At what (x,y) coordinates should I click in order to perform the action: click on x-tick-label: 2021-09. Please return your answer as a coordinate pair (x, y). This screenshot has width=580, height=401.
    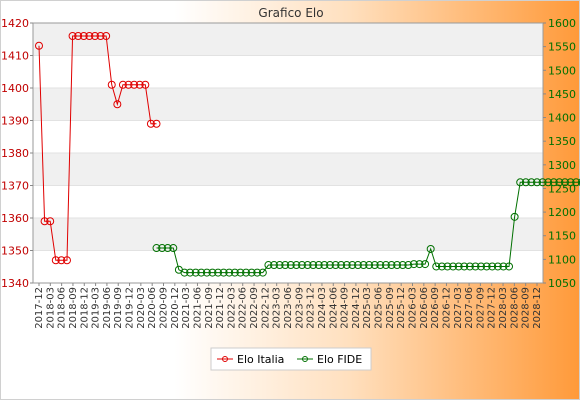
    Looking at the image, I should click on (209, 308).